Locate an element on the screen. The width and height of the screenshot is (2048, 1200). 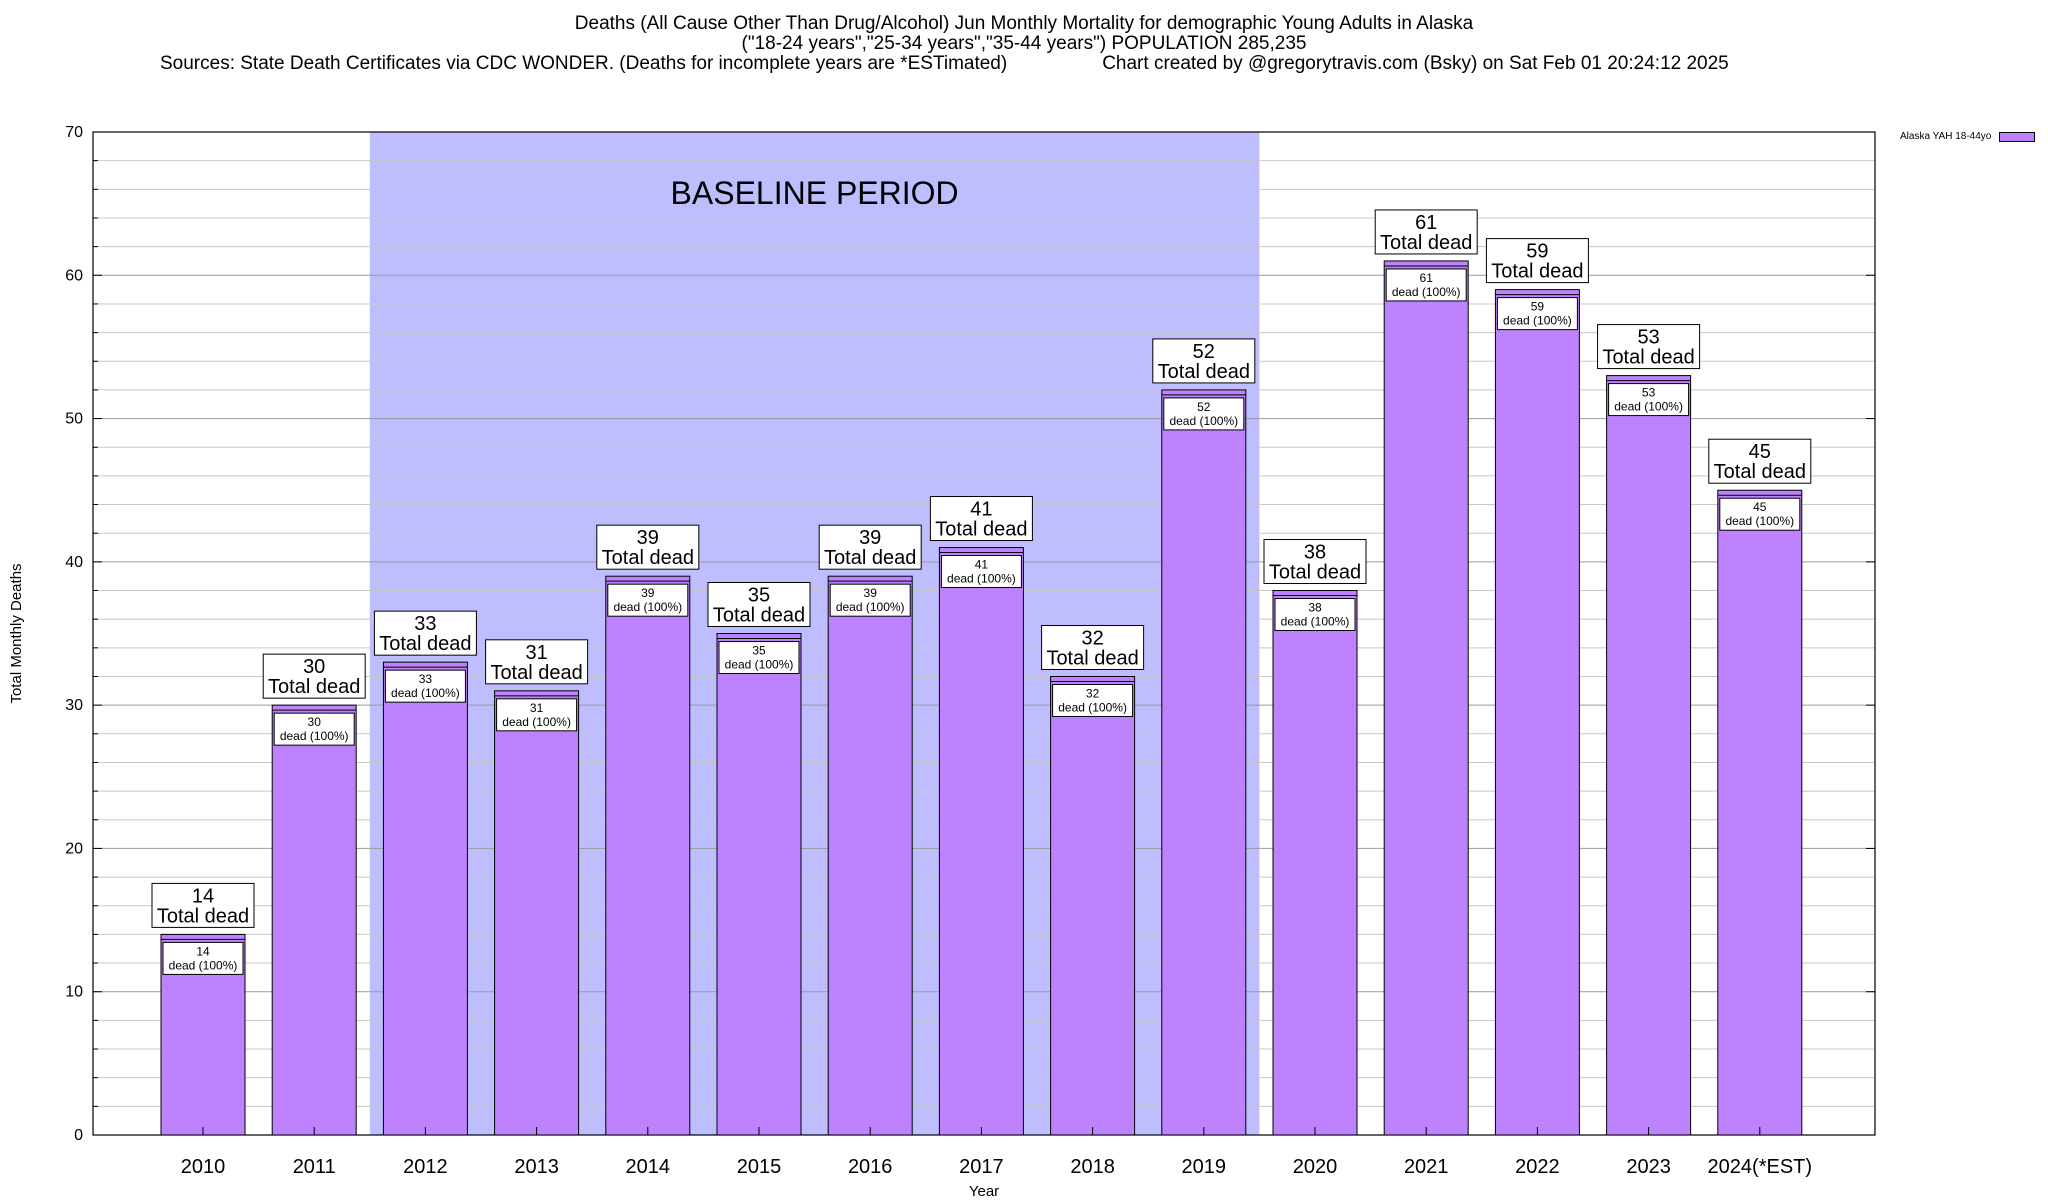
x-tick-label: 2017 is located at coordinates (981, 1167).